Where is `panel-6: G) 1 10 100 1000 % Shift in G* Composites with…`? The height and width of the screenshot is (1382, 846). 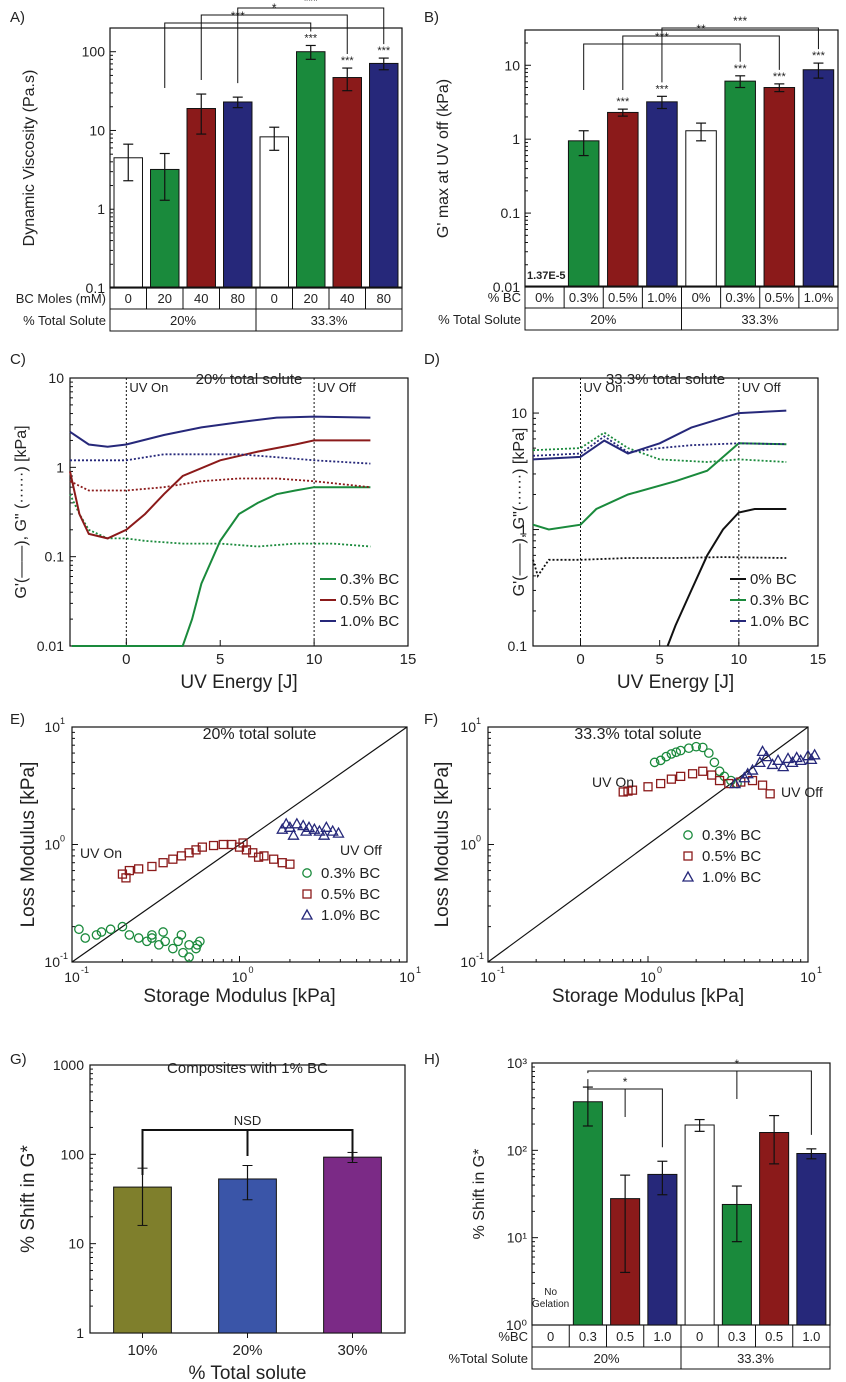 panel-6: G) 1 10 100 1000 % Shift in G* Composites with… is located at coordinates (208, 1216).